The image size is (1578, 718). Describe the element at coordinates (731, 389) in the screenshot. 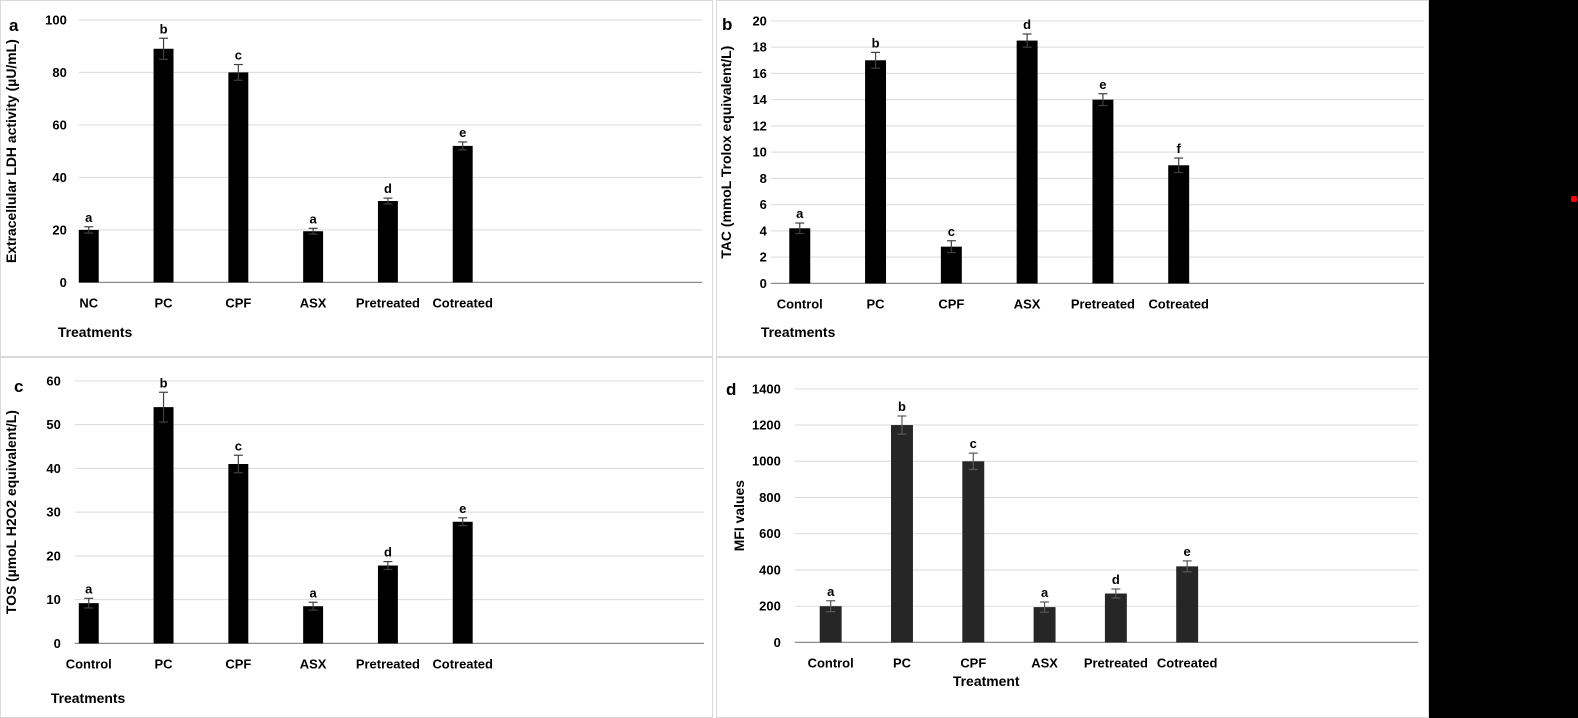

I see `panel-label-d: d` at that location.